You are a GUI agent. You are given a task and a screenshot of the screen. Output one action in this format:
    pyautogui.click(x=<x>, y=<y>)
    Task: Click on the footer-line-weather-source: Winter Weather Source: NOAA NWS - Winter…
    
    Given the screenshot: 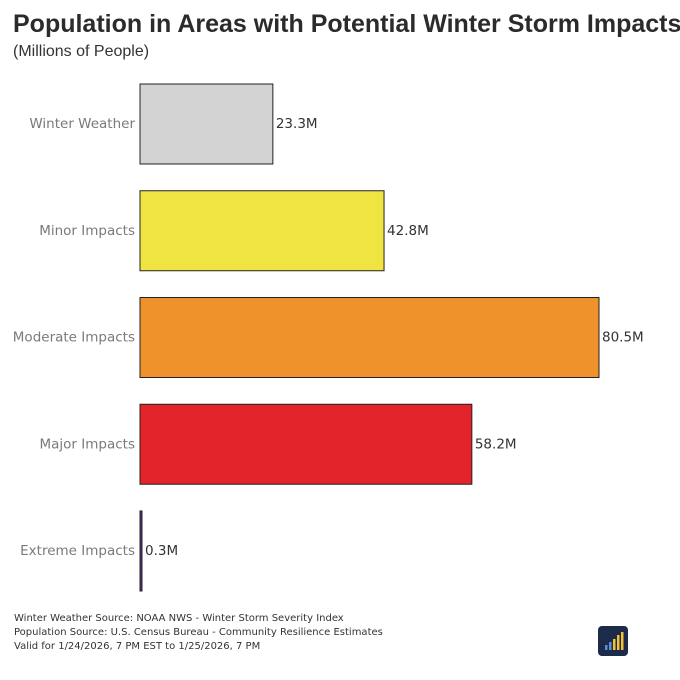 What is the action you would take?
    pyautogui.click(x=179, y=618)
    